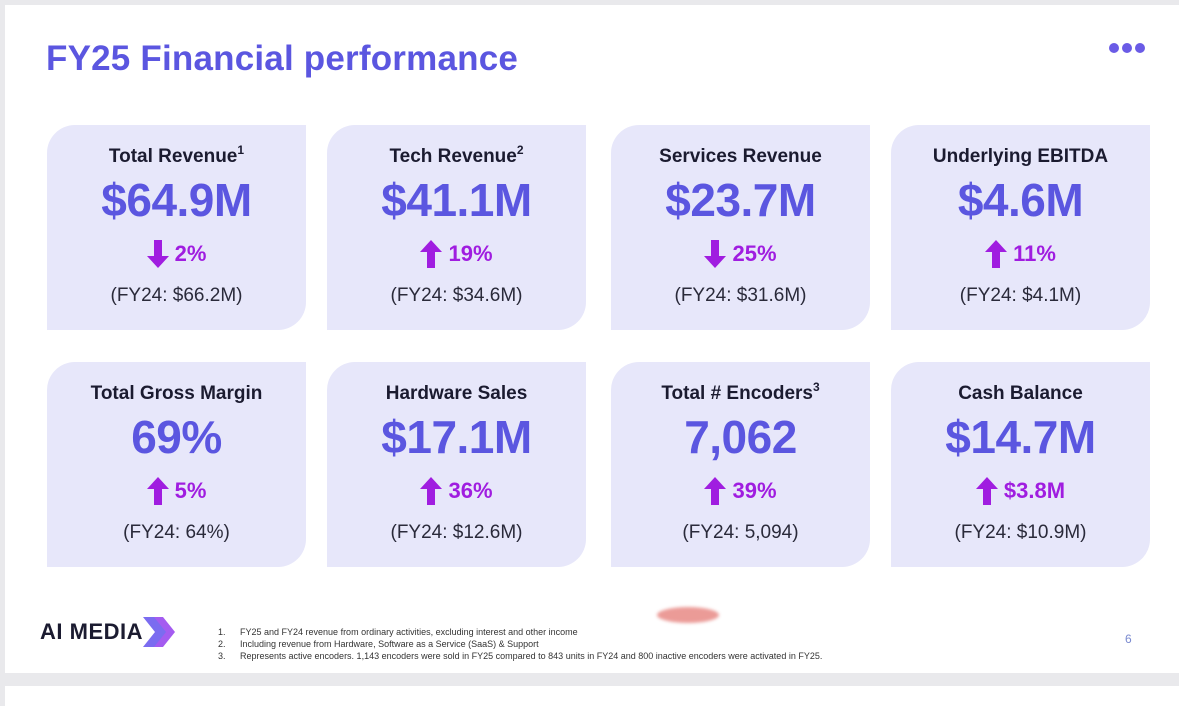 The height and width of the screenshot is (706, 1179). Describe the element at coordinates (159, 632) in the screenshot. I see `double-chevron-icon` at that location.